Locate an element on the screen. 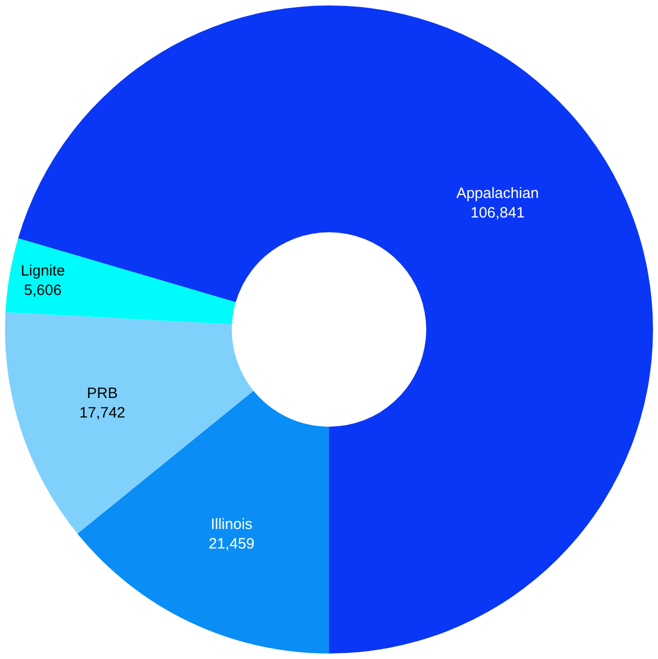 The width and height of the screenshot is (658, 659). slice-label: Appalachian is located at coordinates (497, 193).